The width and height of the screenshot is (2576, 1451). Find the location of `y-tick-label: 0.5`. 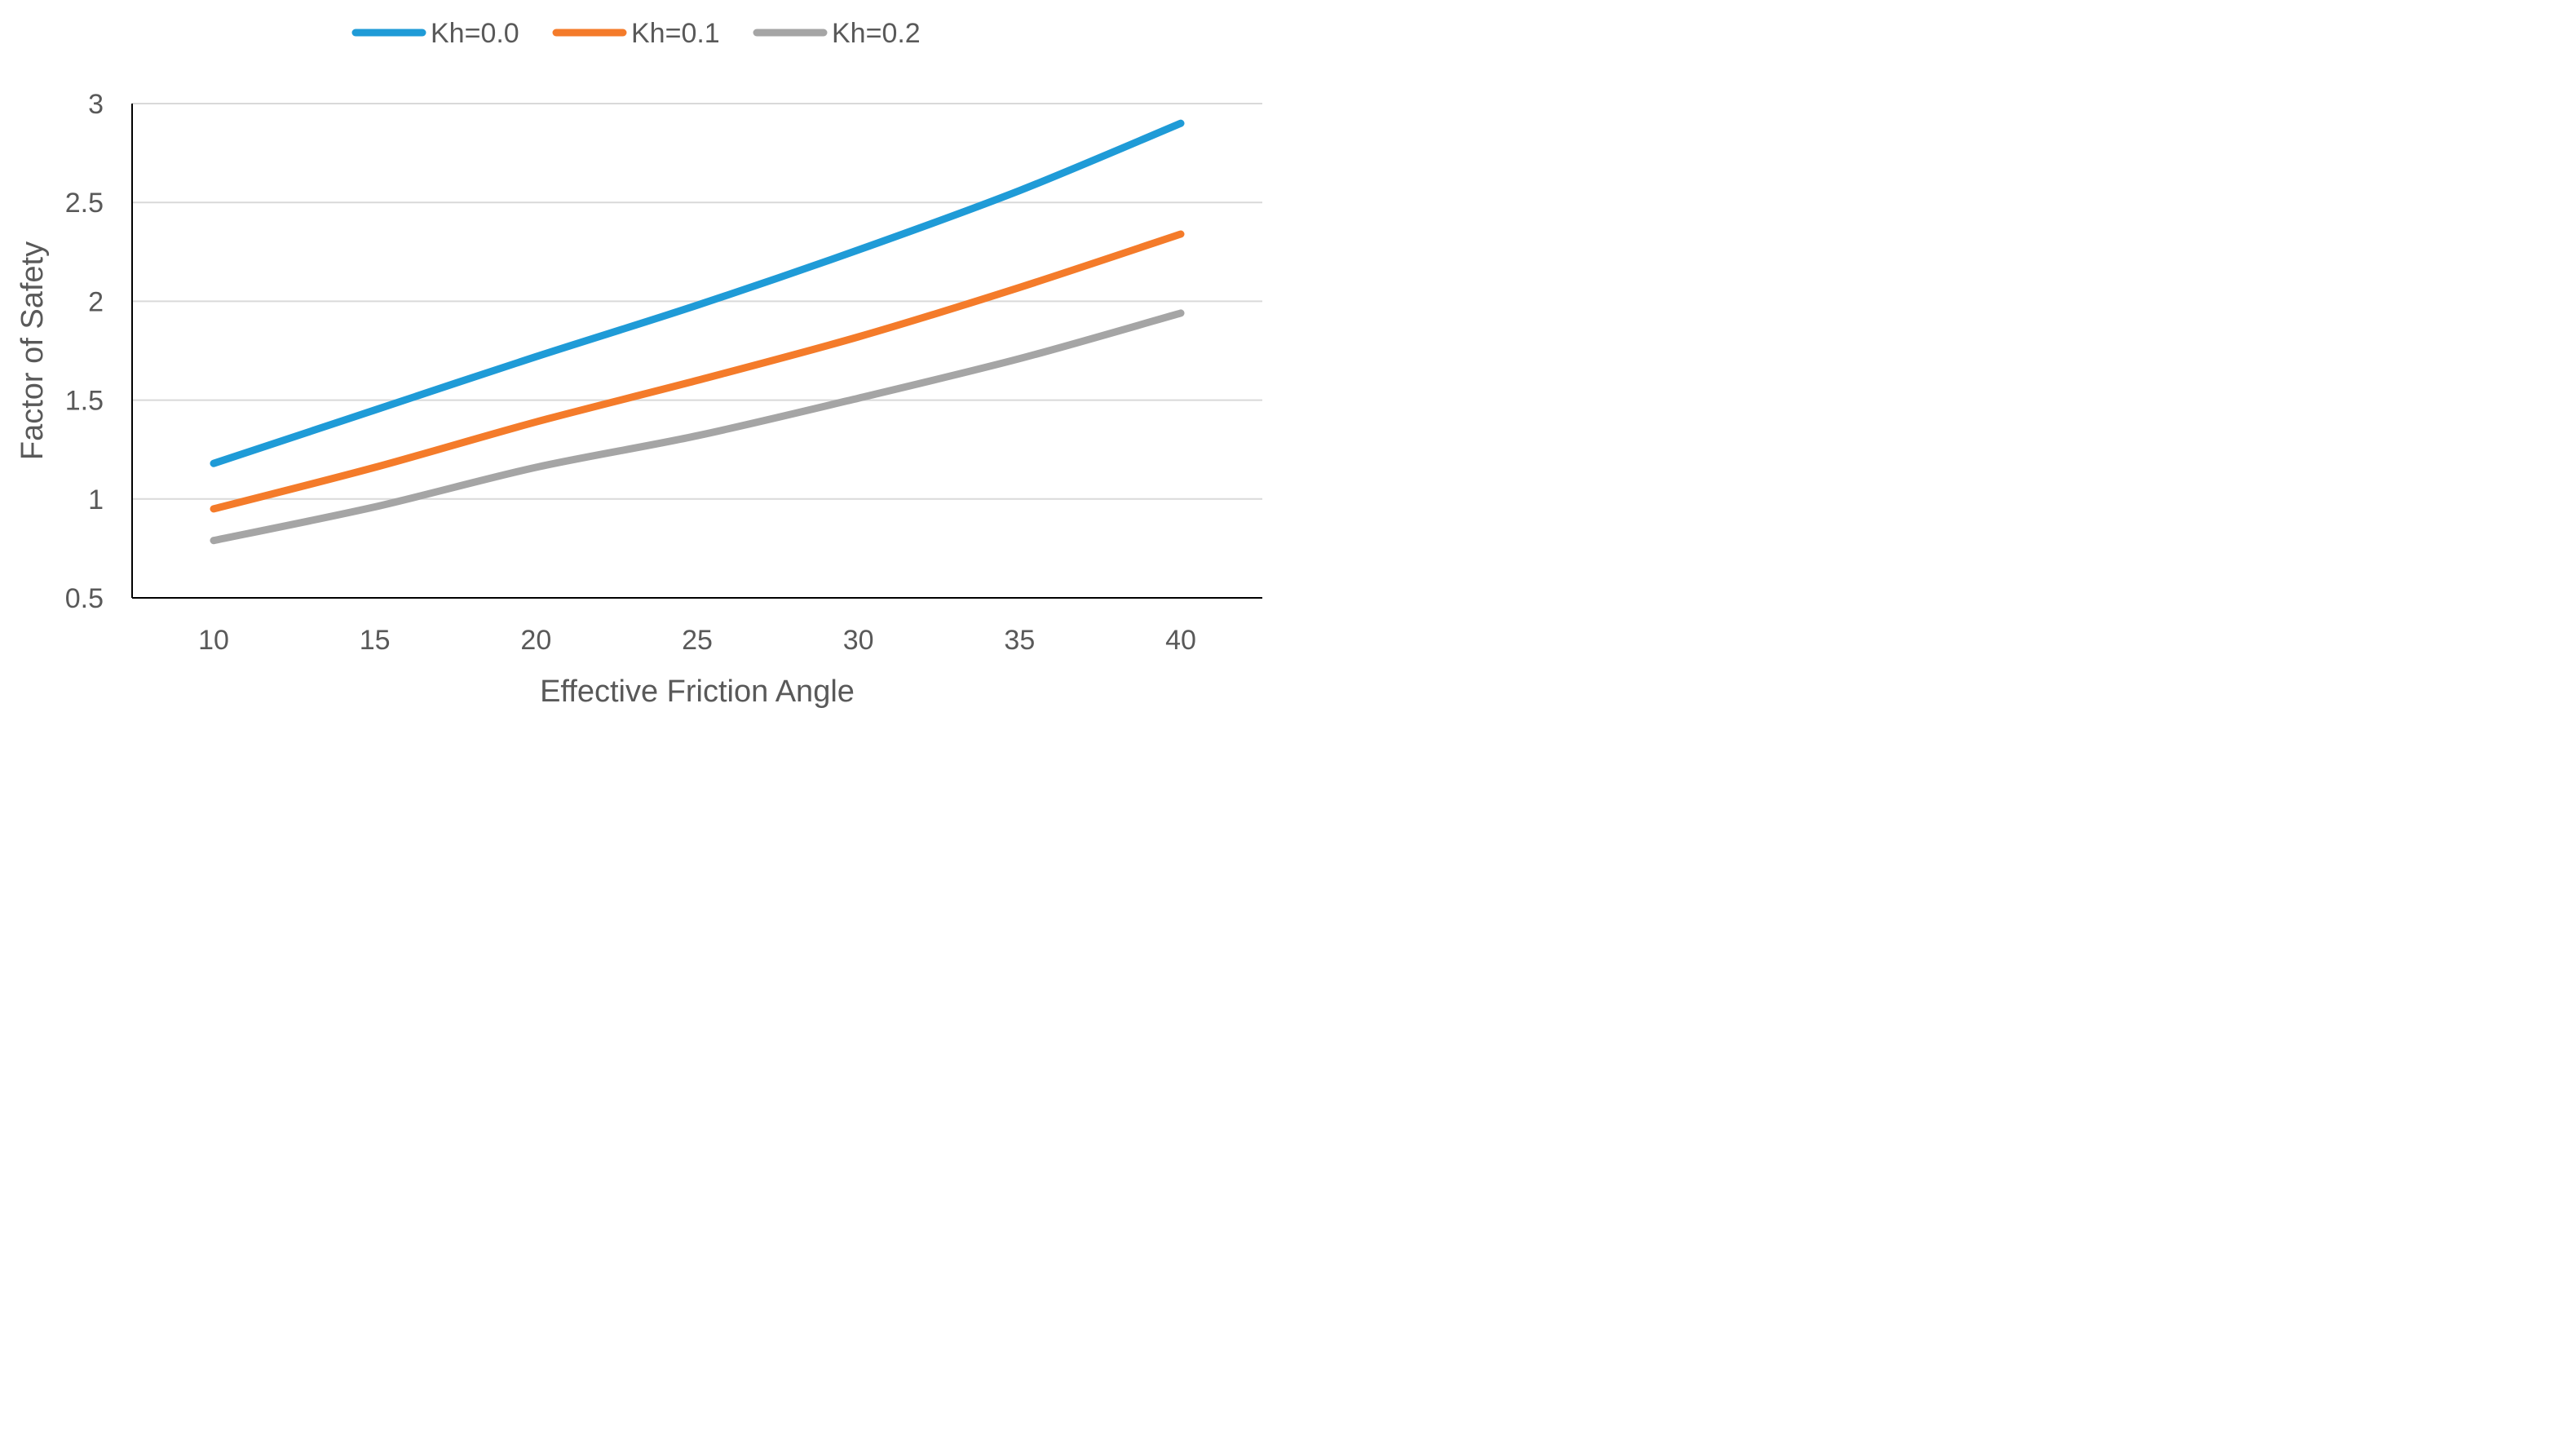

y-tick-label: 0.5 is located at coordinates (84, 598).